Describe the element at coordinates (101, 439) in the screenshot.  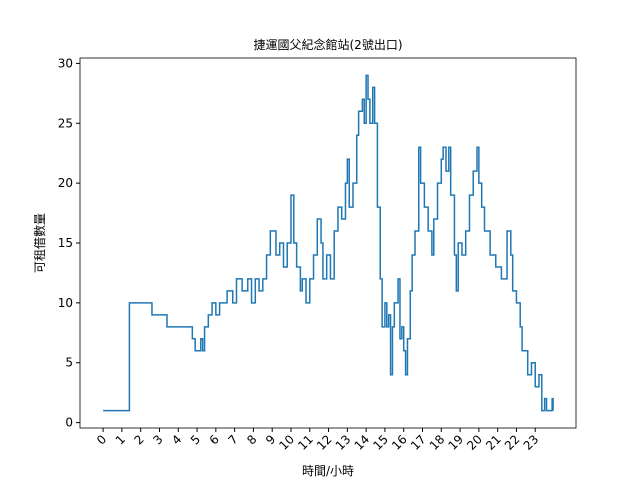
I see `x-tick-label: 0` at that location.